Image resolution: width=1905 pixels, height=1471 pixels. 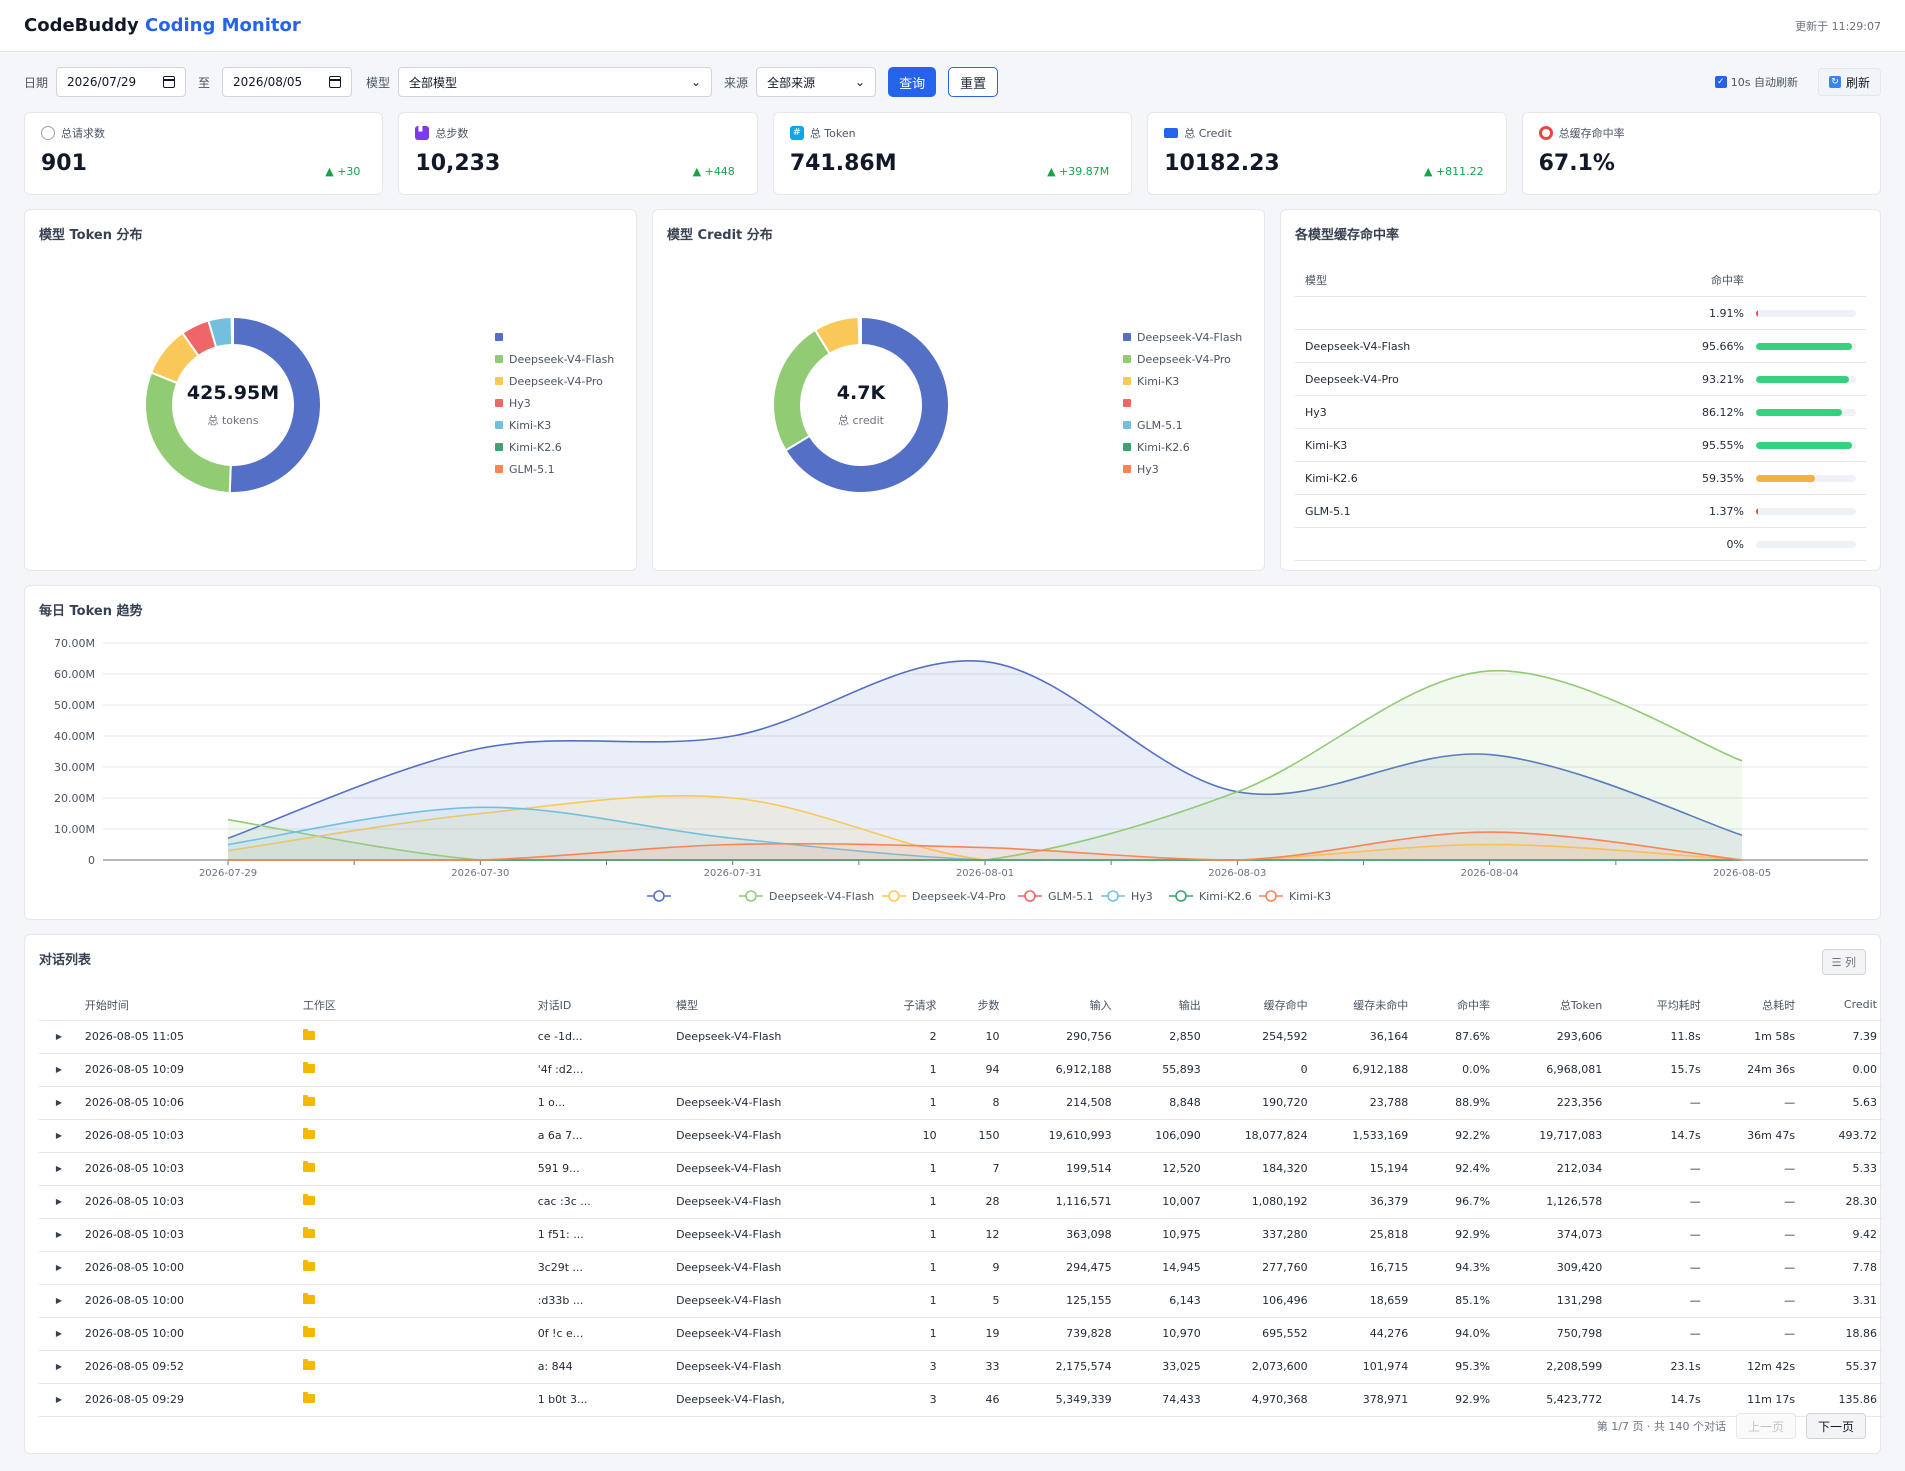 I want to click on table-cell: 11m 17s, so click(x=1754, y=1400).